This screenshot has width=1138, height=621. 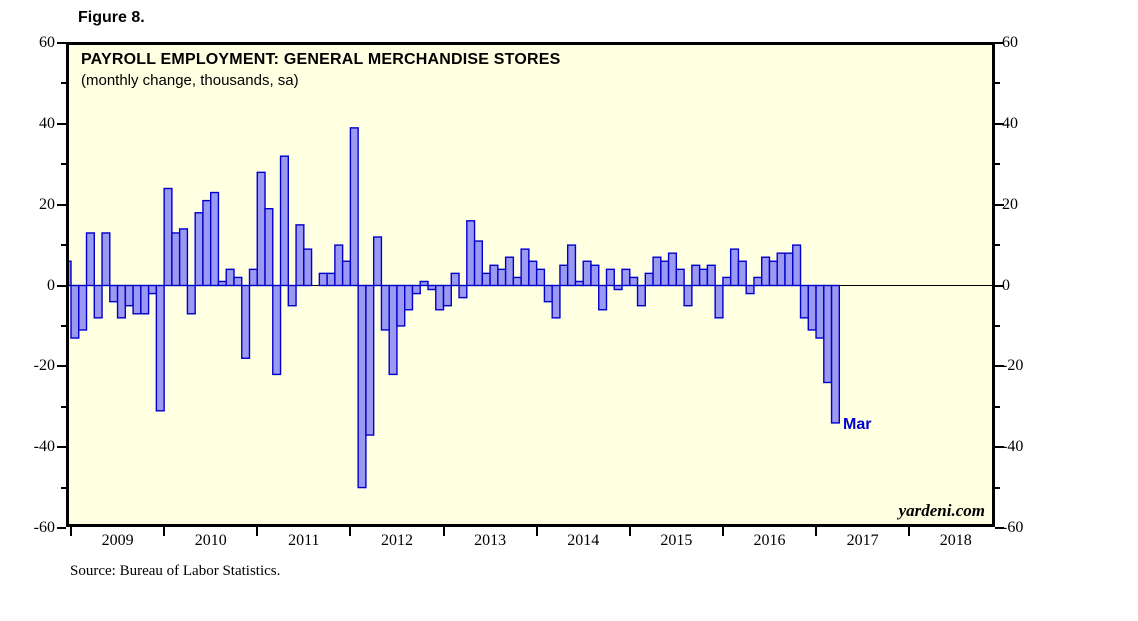 I want to click on x-axis-year-label: 2011, so click(x=304, y=540).